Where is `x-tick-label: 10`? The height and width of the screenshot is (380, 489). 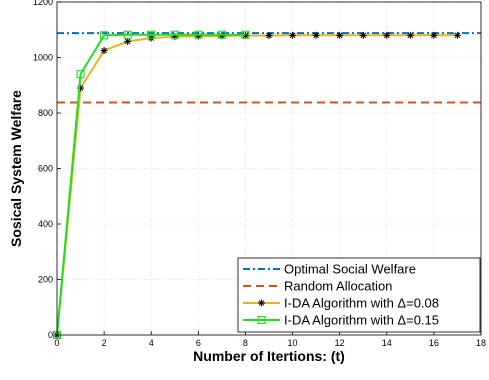
x-tick-label: 10 is located at coordinates (293, 343).